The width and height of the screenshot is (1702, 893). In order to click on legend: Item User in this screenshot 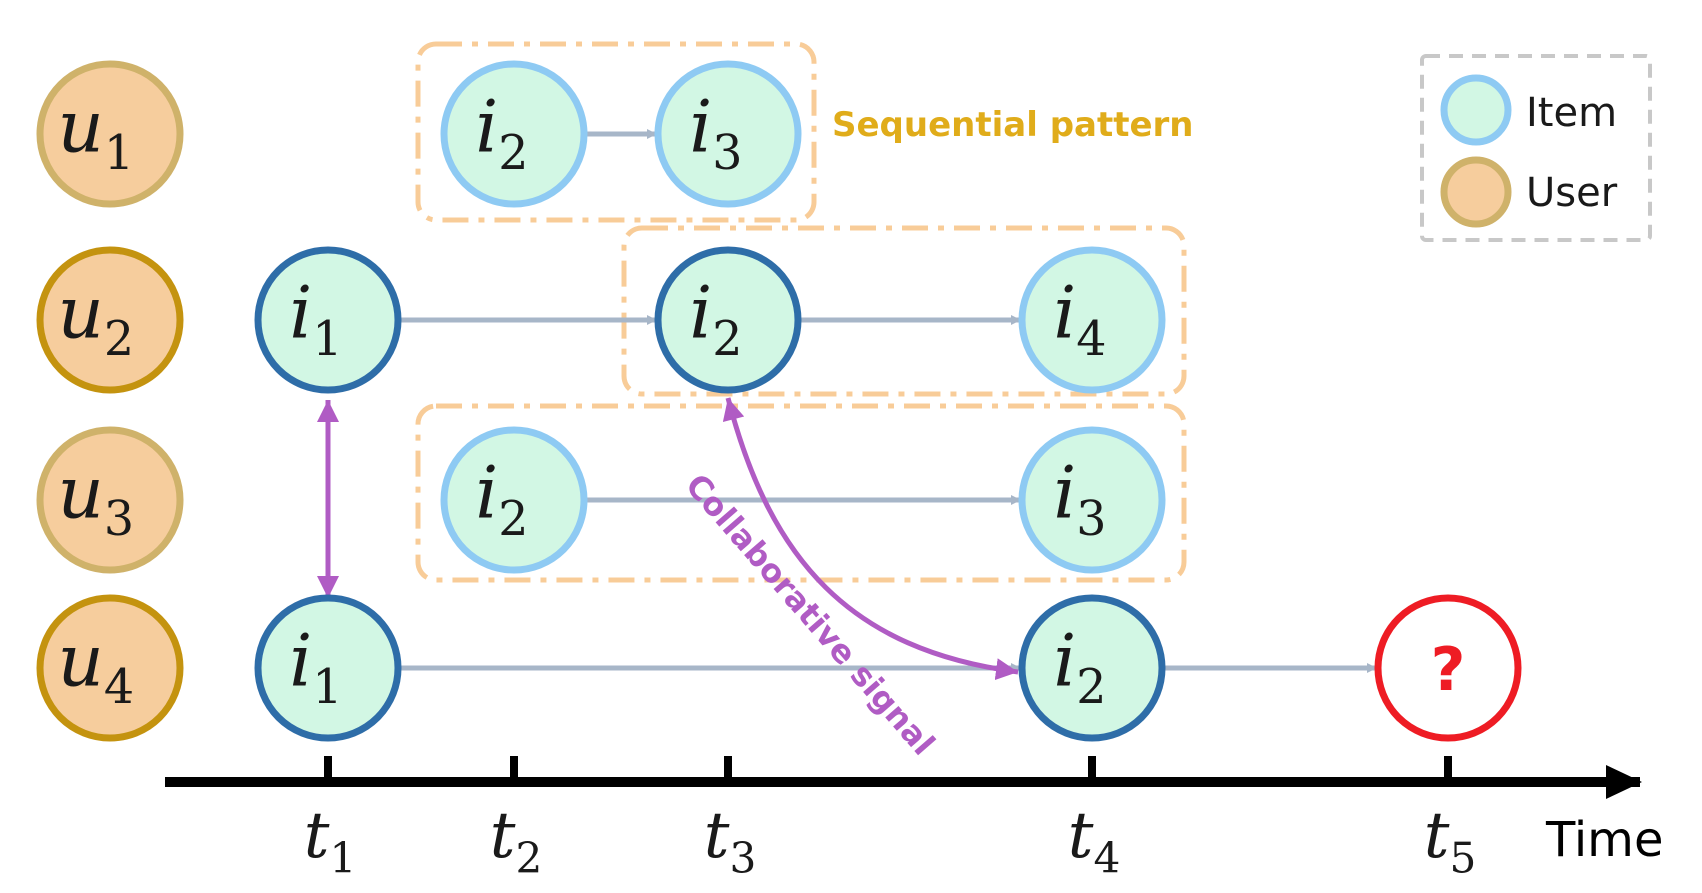, I will do `click(1536, 148)`.